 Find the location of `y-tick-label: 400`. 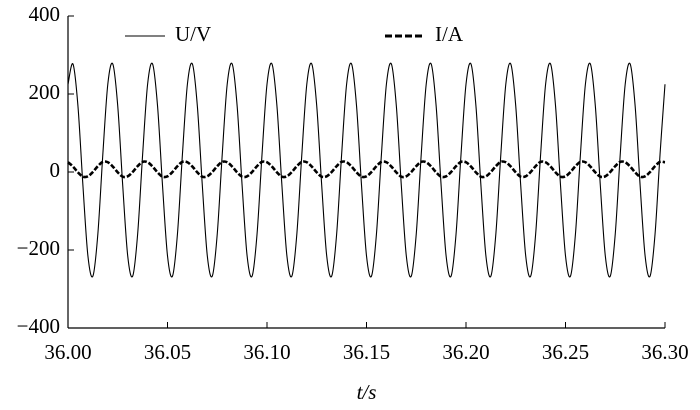

y-tick-label: 400 is located at coordinates (45, 14).